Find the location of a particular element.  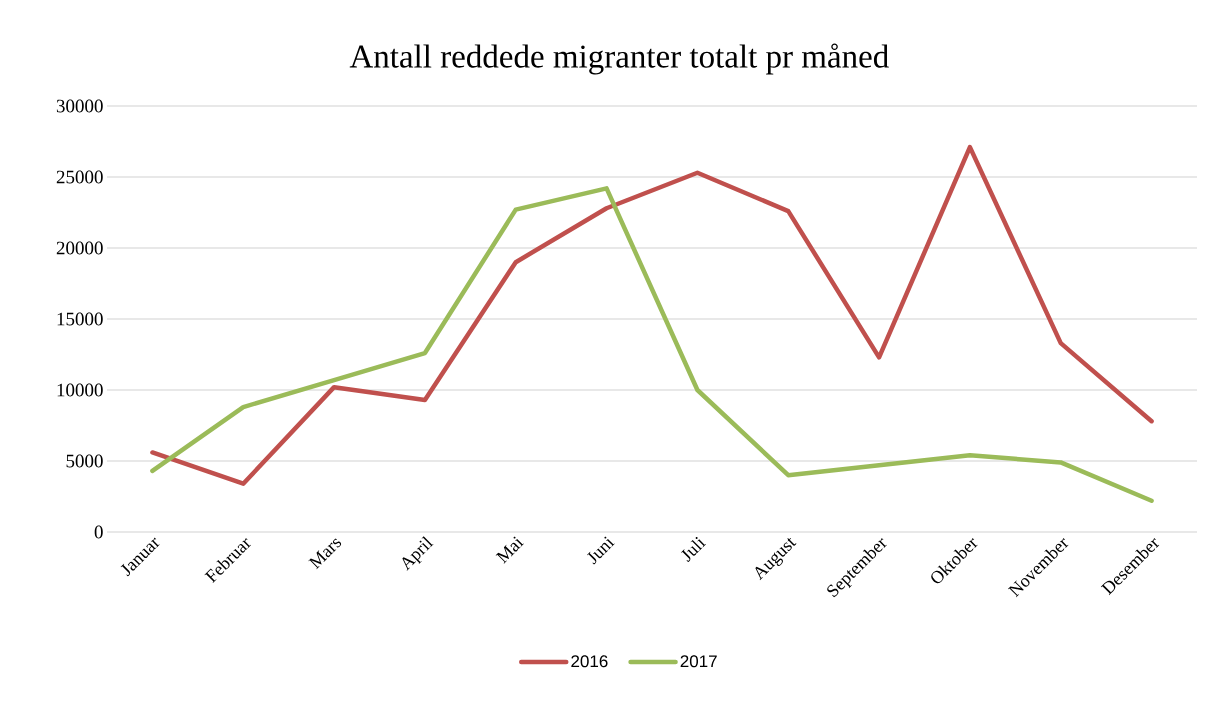

x-tick-label: Juli is located at coordinates (694, 549).